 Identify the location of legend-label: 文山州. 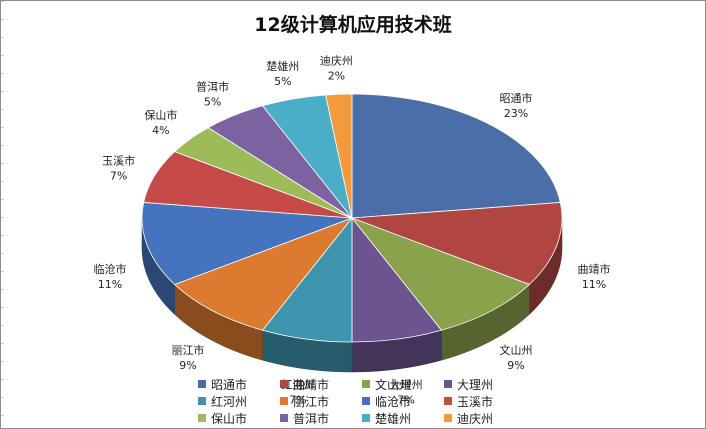
(393, 384).